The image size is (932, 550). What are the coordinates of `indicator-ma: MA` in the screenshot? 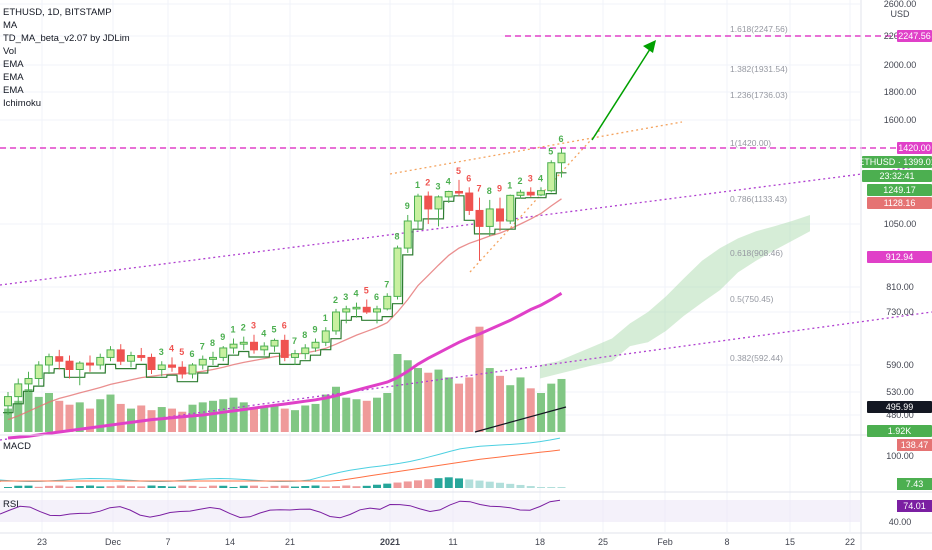 It's located at (10, 25).